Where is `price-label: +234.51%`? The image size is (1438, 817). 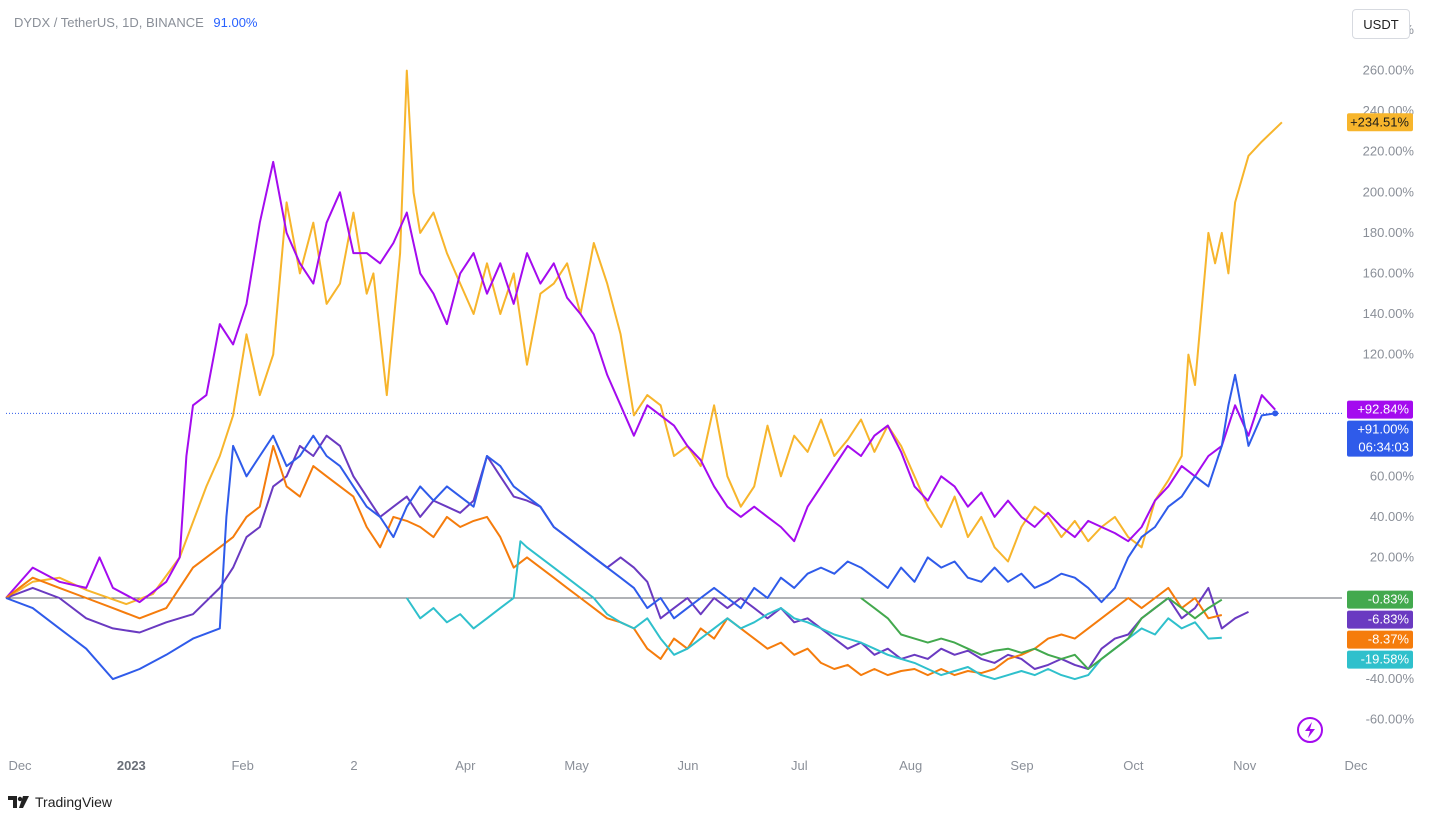 price-label: +234.51% is located at coordinates (1379, 121).